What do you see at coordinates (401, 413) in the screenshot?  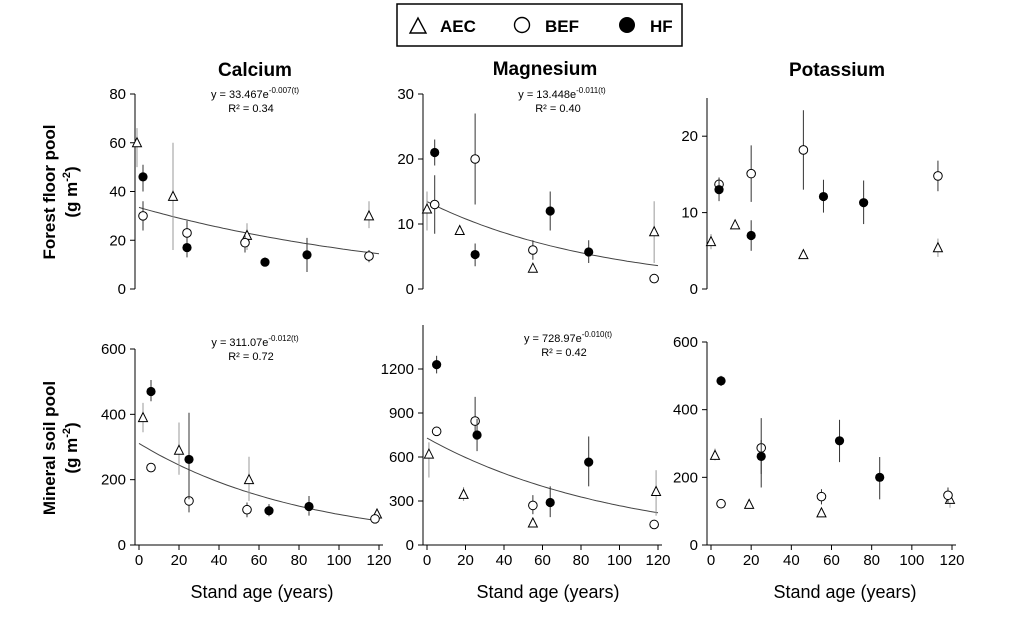 I see `y-tick-label: 900` at bounding box center [401, 413].